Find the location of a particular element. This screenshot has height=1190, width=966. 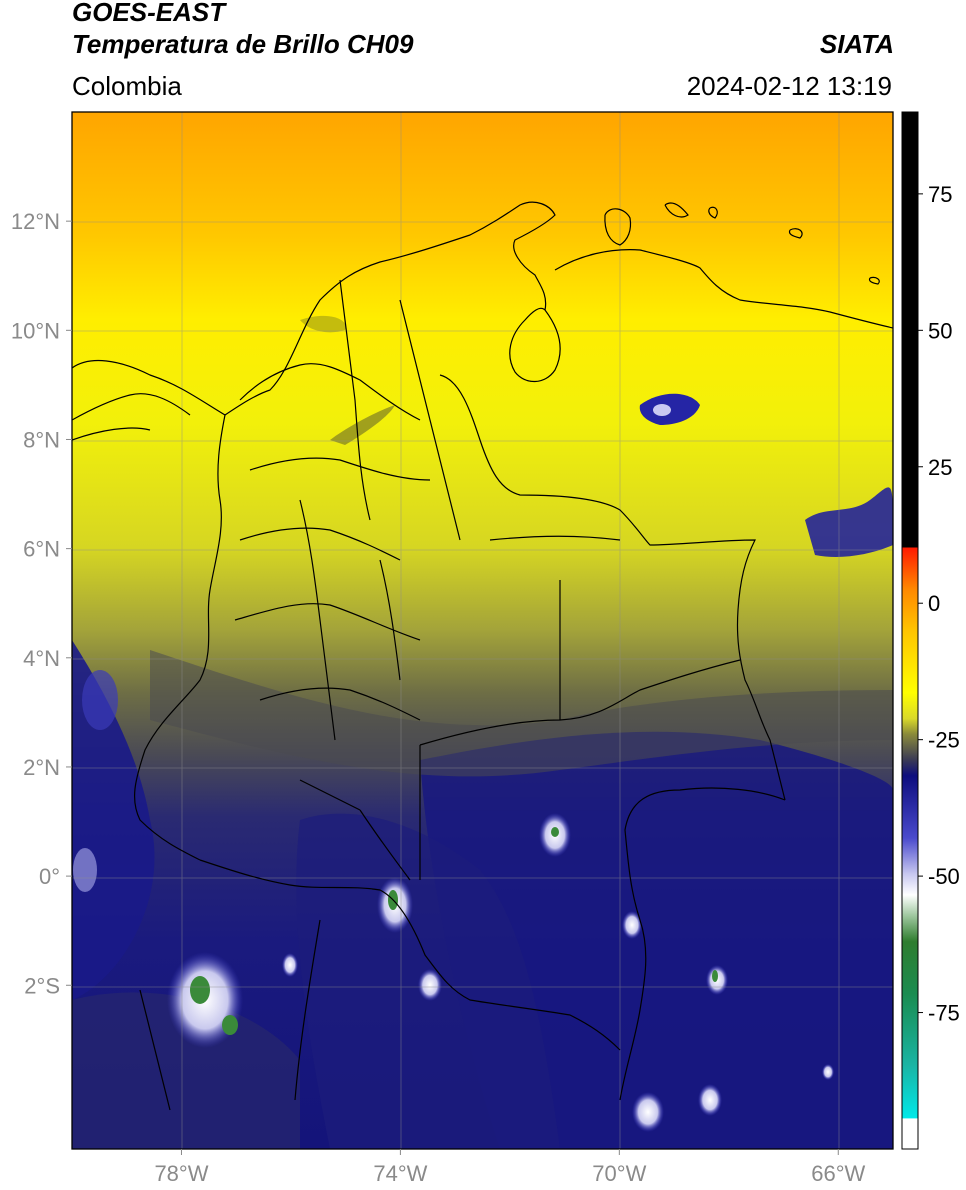

colorbar-tick-label: 50 is located at coordinates (940, 330).